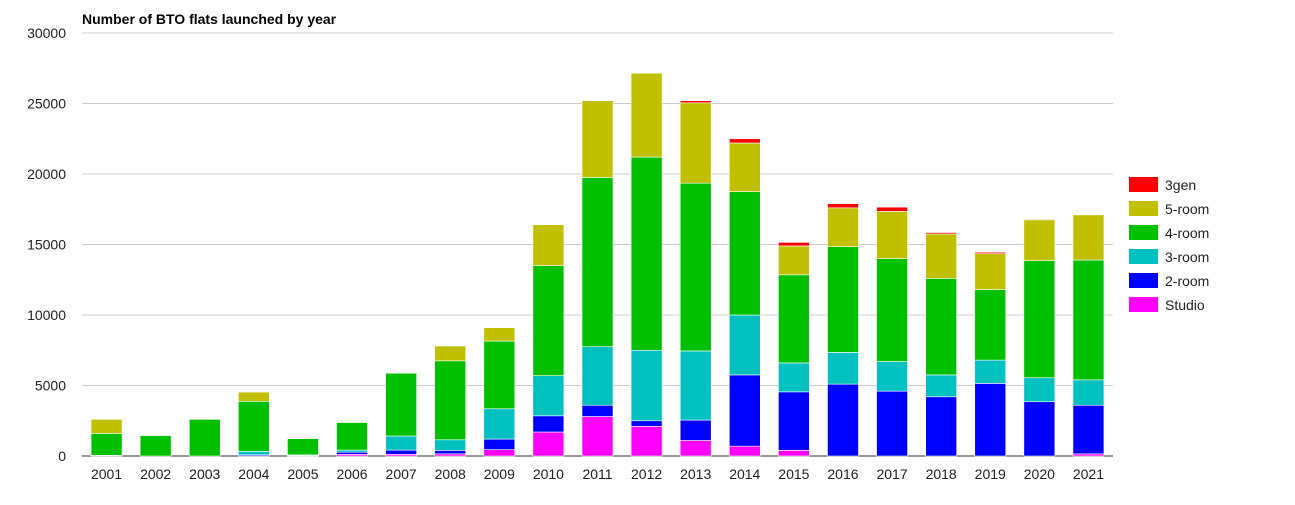  What do you see at coordinates (744, 474) in the screenshot?
I see `x-tick-label: 2014` at bounding box center [744, 474].